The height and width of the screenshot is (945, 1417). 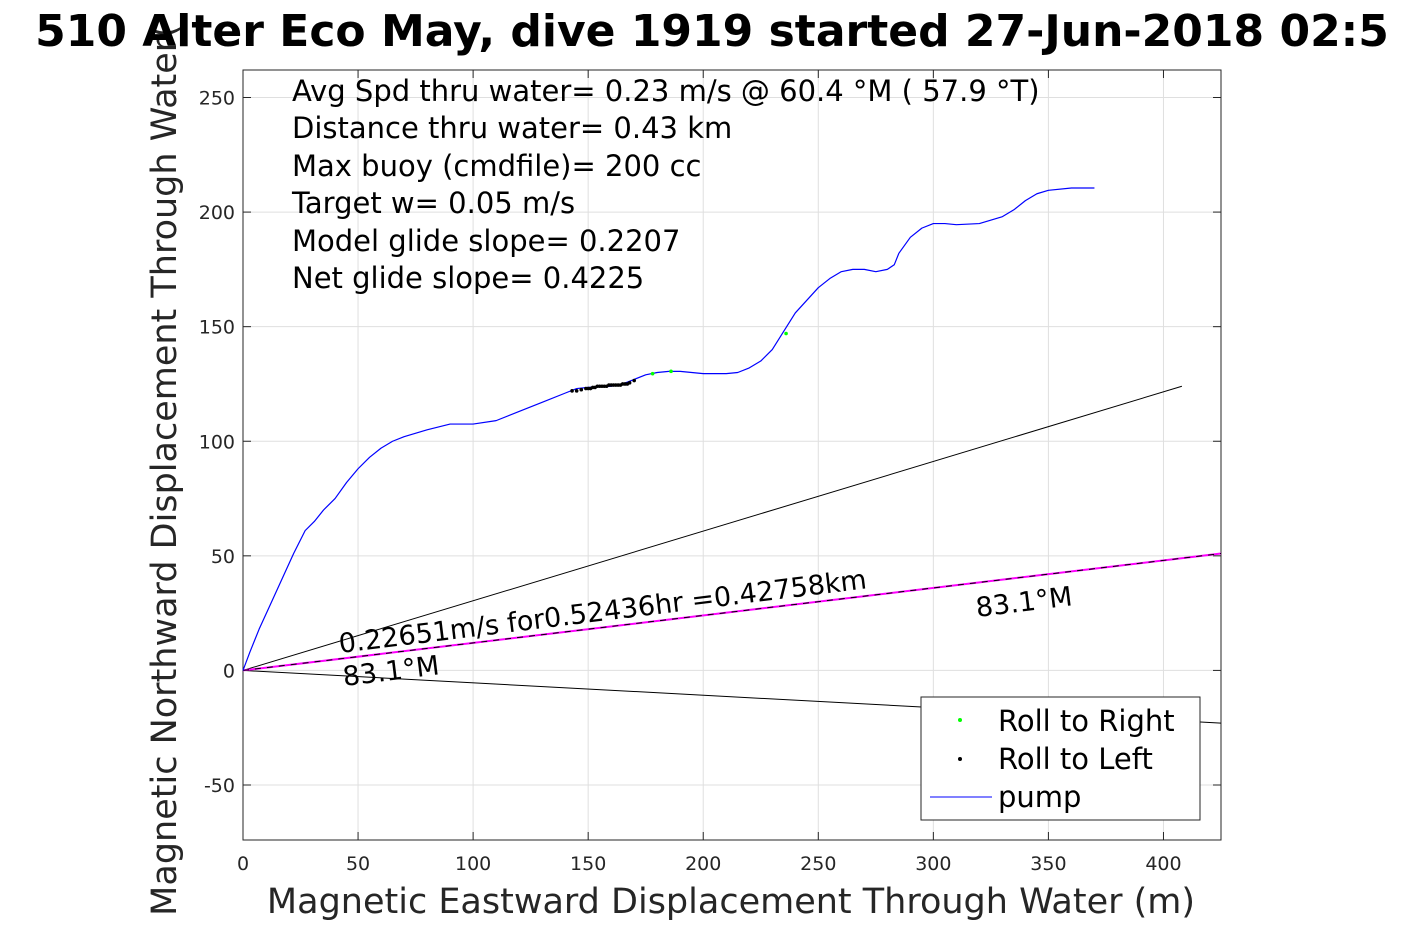 What do you see at coordinates (1039, 797) in the screenshot?
I see `legend-pump-label: pump` at bounding box center [1039, 797].